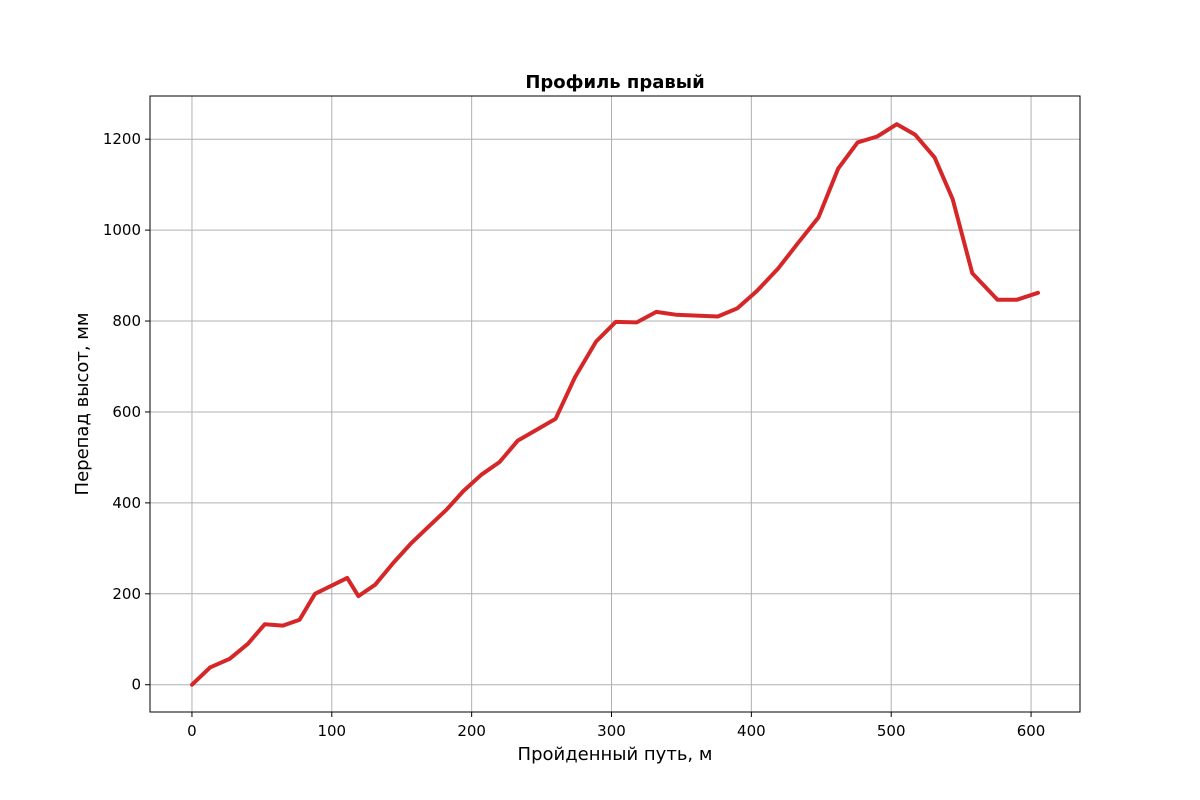  Describe the element at coordinates (122, 139) in the screenshot. I see `y-tick-label: 1200` at that location.